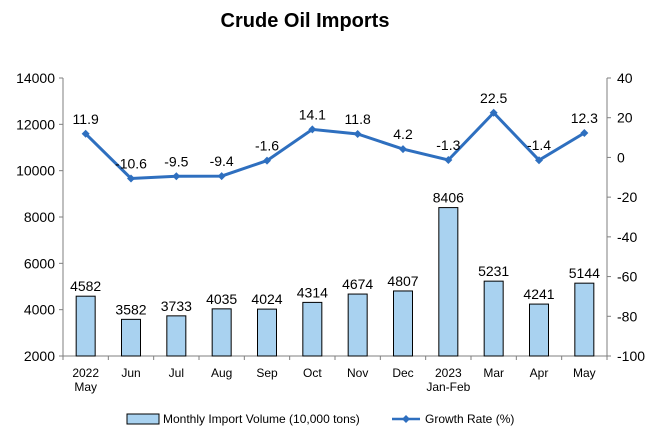  What do you see at coordinates (402, 281) in the screenshot?
I see `bar-value-label: 4807` at bounding box center [402, 281].